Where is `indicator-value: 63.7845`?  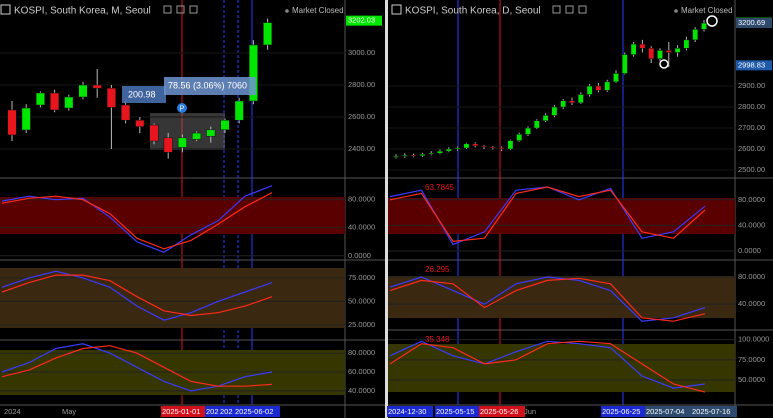
indicator-value: 63.7845 is located at coordinates (439, 187).